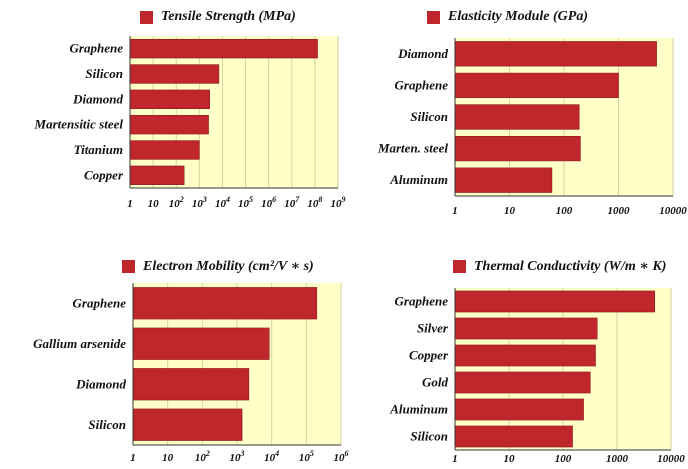  I want to click on chart-legend: Electron Mobility (cm²/V ∗ s), so click(218, 266).